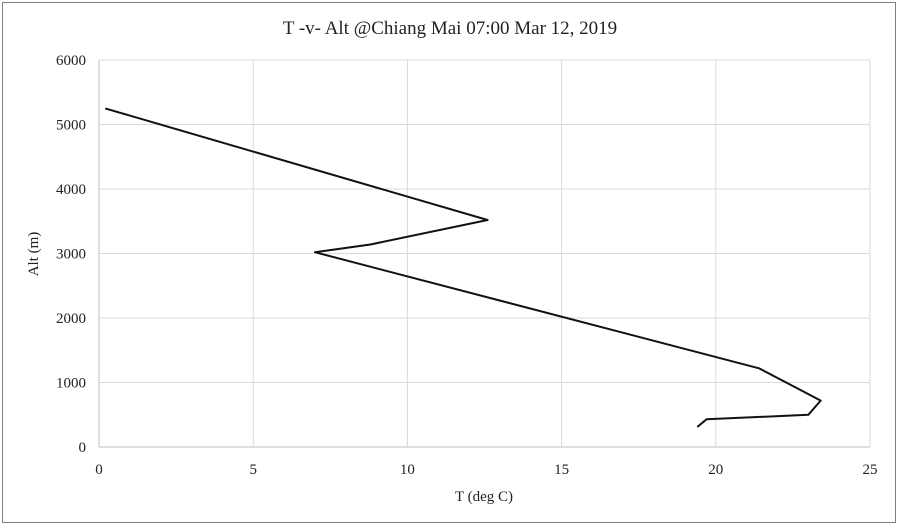  What do you see at coordinates (71, 255) in the screenshot?
I see `y-tick-label: 3000` at bounding box center [71, 255].